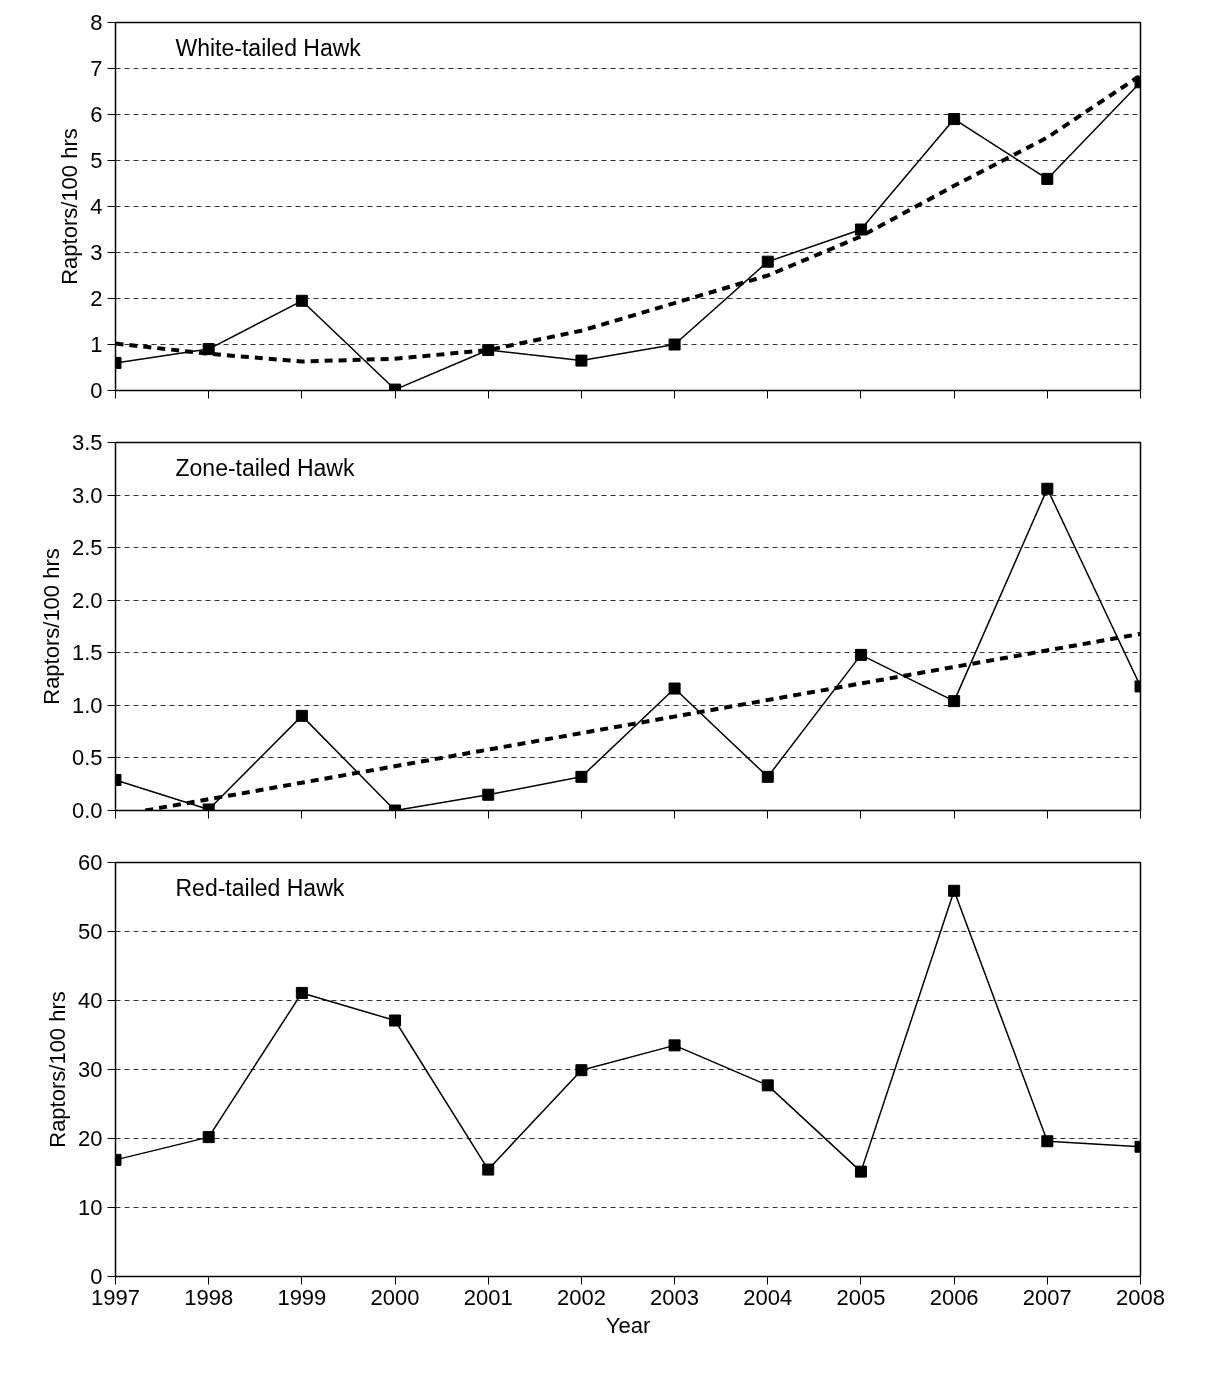 This screenshot has width=1214, height=1390. What do you see at coordinates (581, 1297) in the screenshot?
I see `x-tick-label: 2002` at bounding box center [581, 1297].